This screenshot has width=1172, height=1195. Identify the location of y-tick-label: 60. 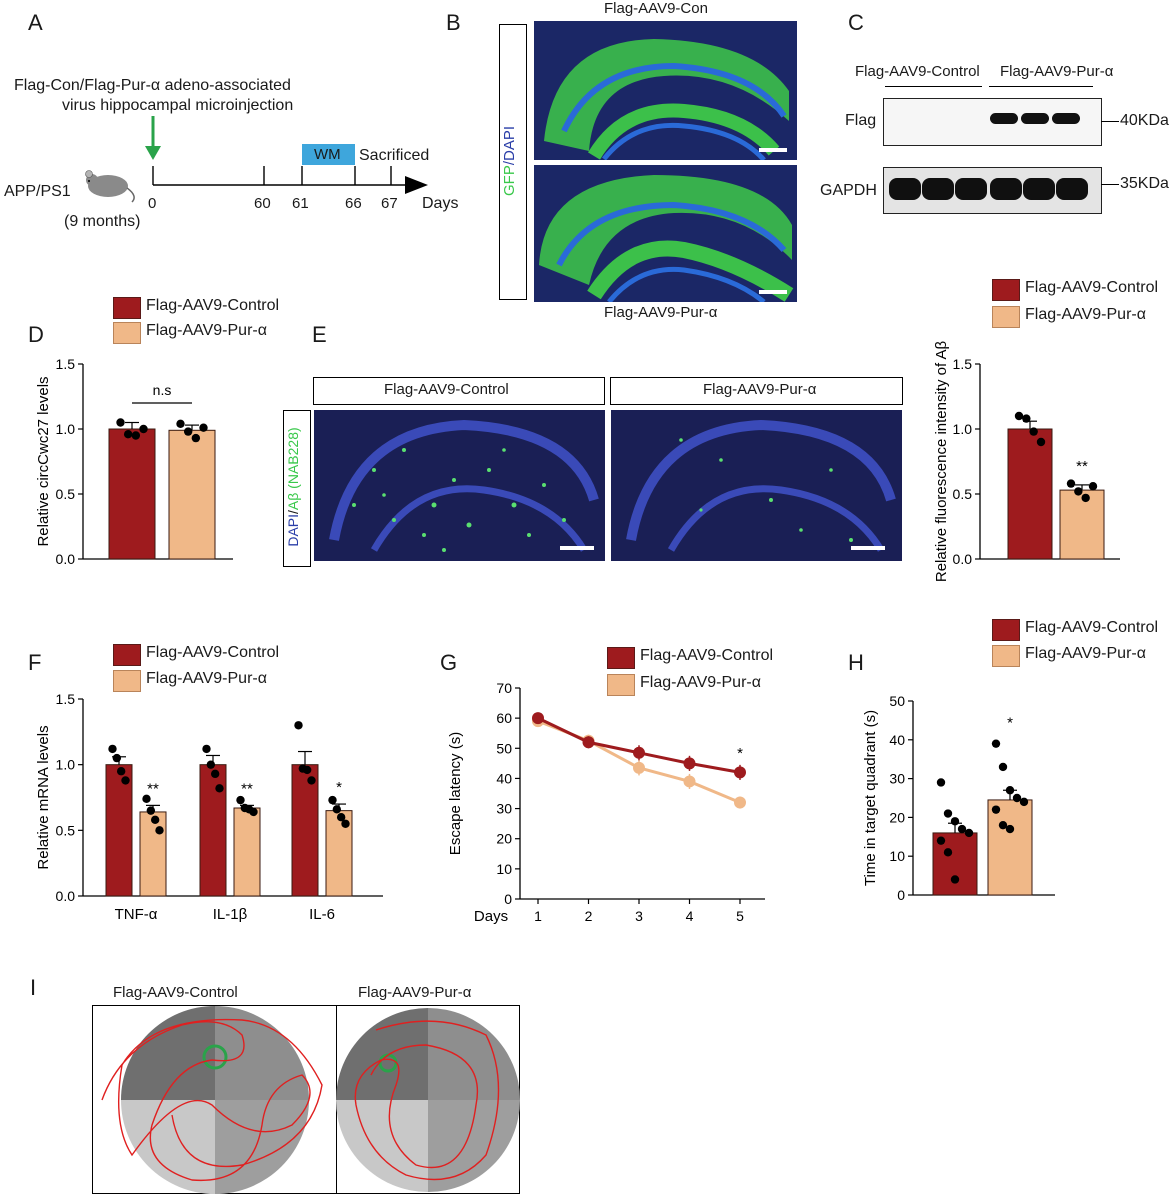
(504, 718).